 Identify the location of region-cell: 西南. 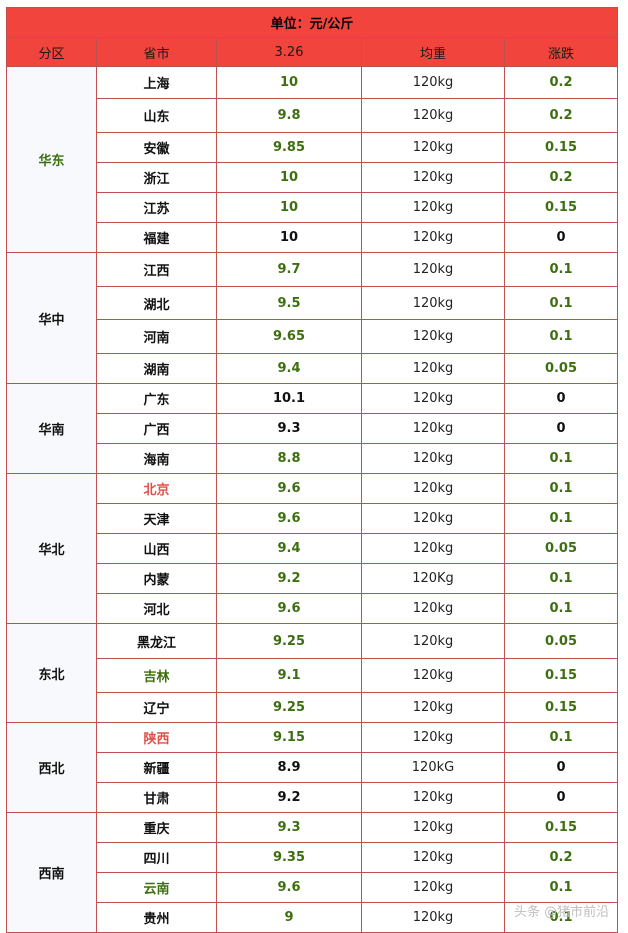
(51, 872).